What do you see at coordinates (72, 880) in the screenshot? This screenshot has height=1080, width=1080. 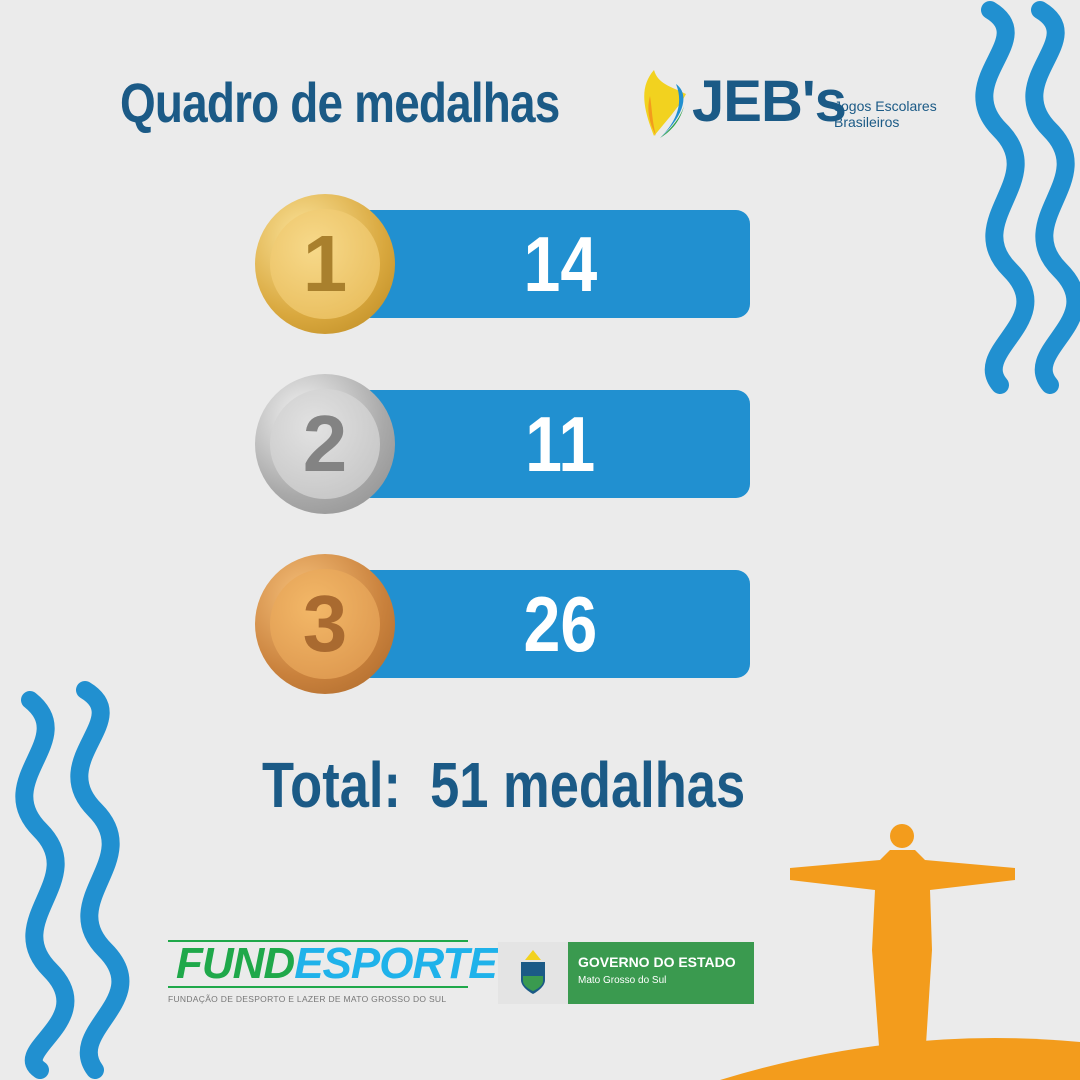 I see `wave-decoration-bottom-left` at bounding box center [72, 880].